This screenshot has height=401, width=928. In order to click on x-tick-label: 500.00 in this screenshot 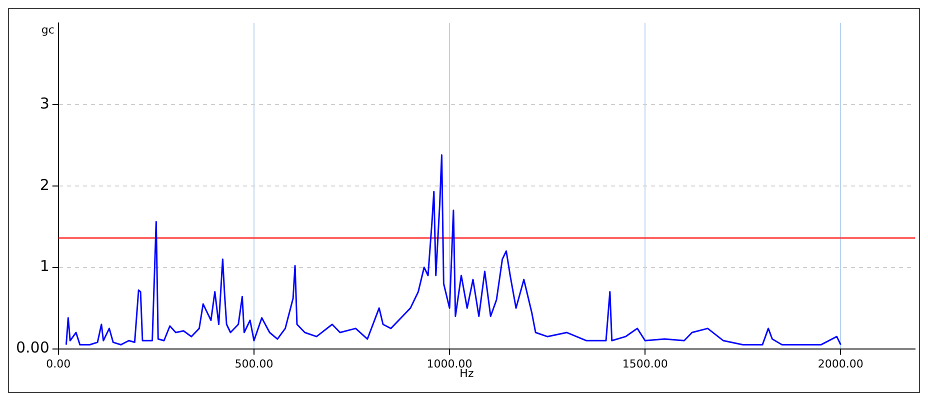, I will do `click(254, 363)`.